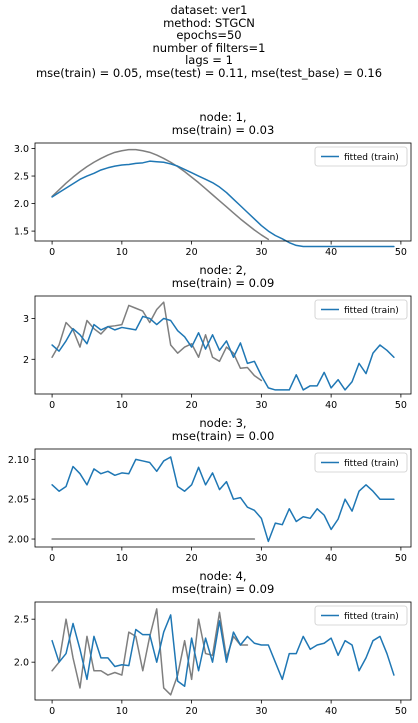  Describe the element at coordinates (21, 149) in the screenshot. I see `y-tick-label: 3.0` at that location.